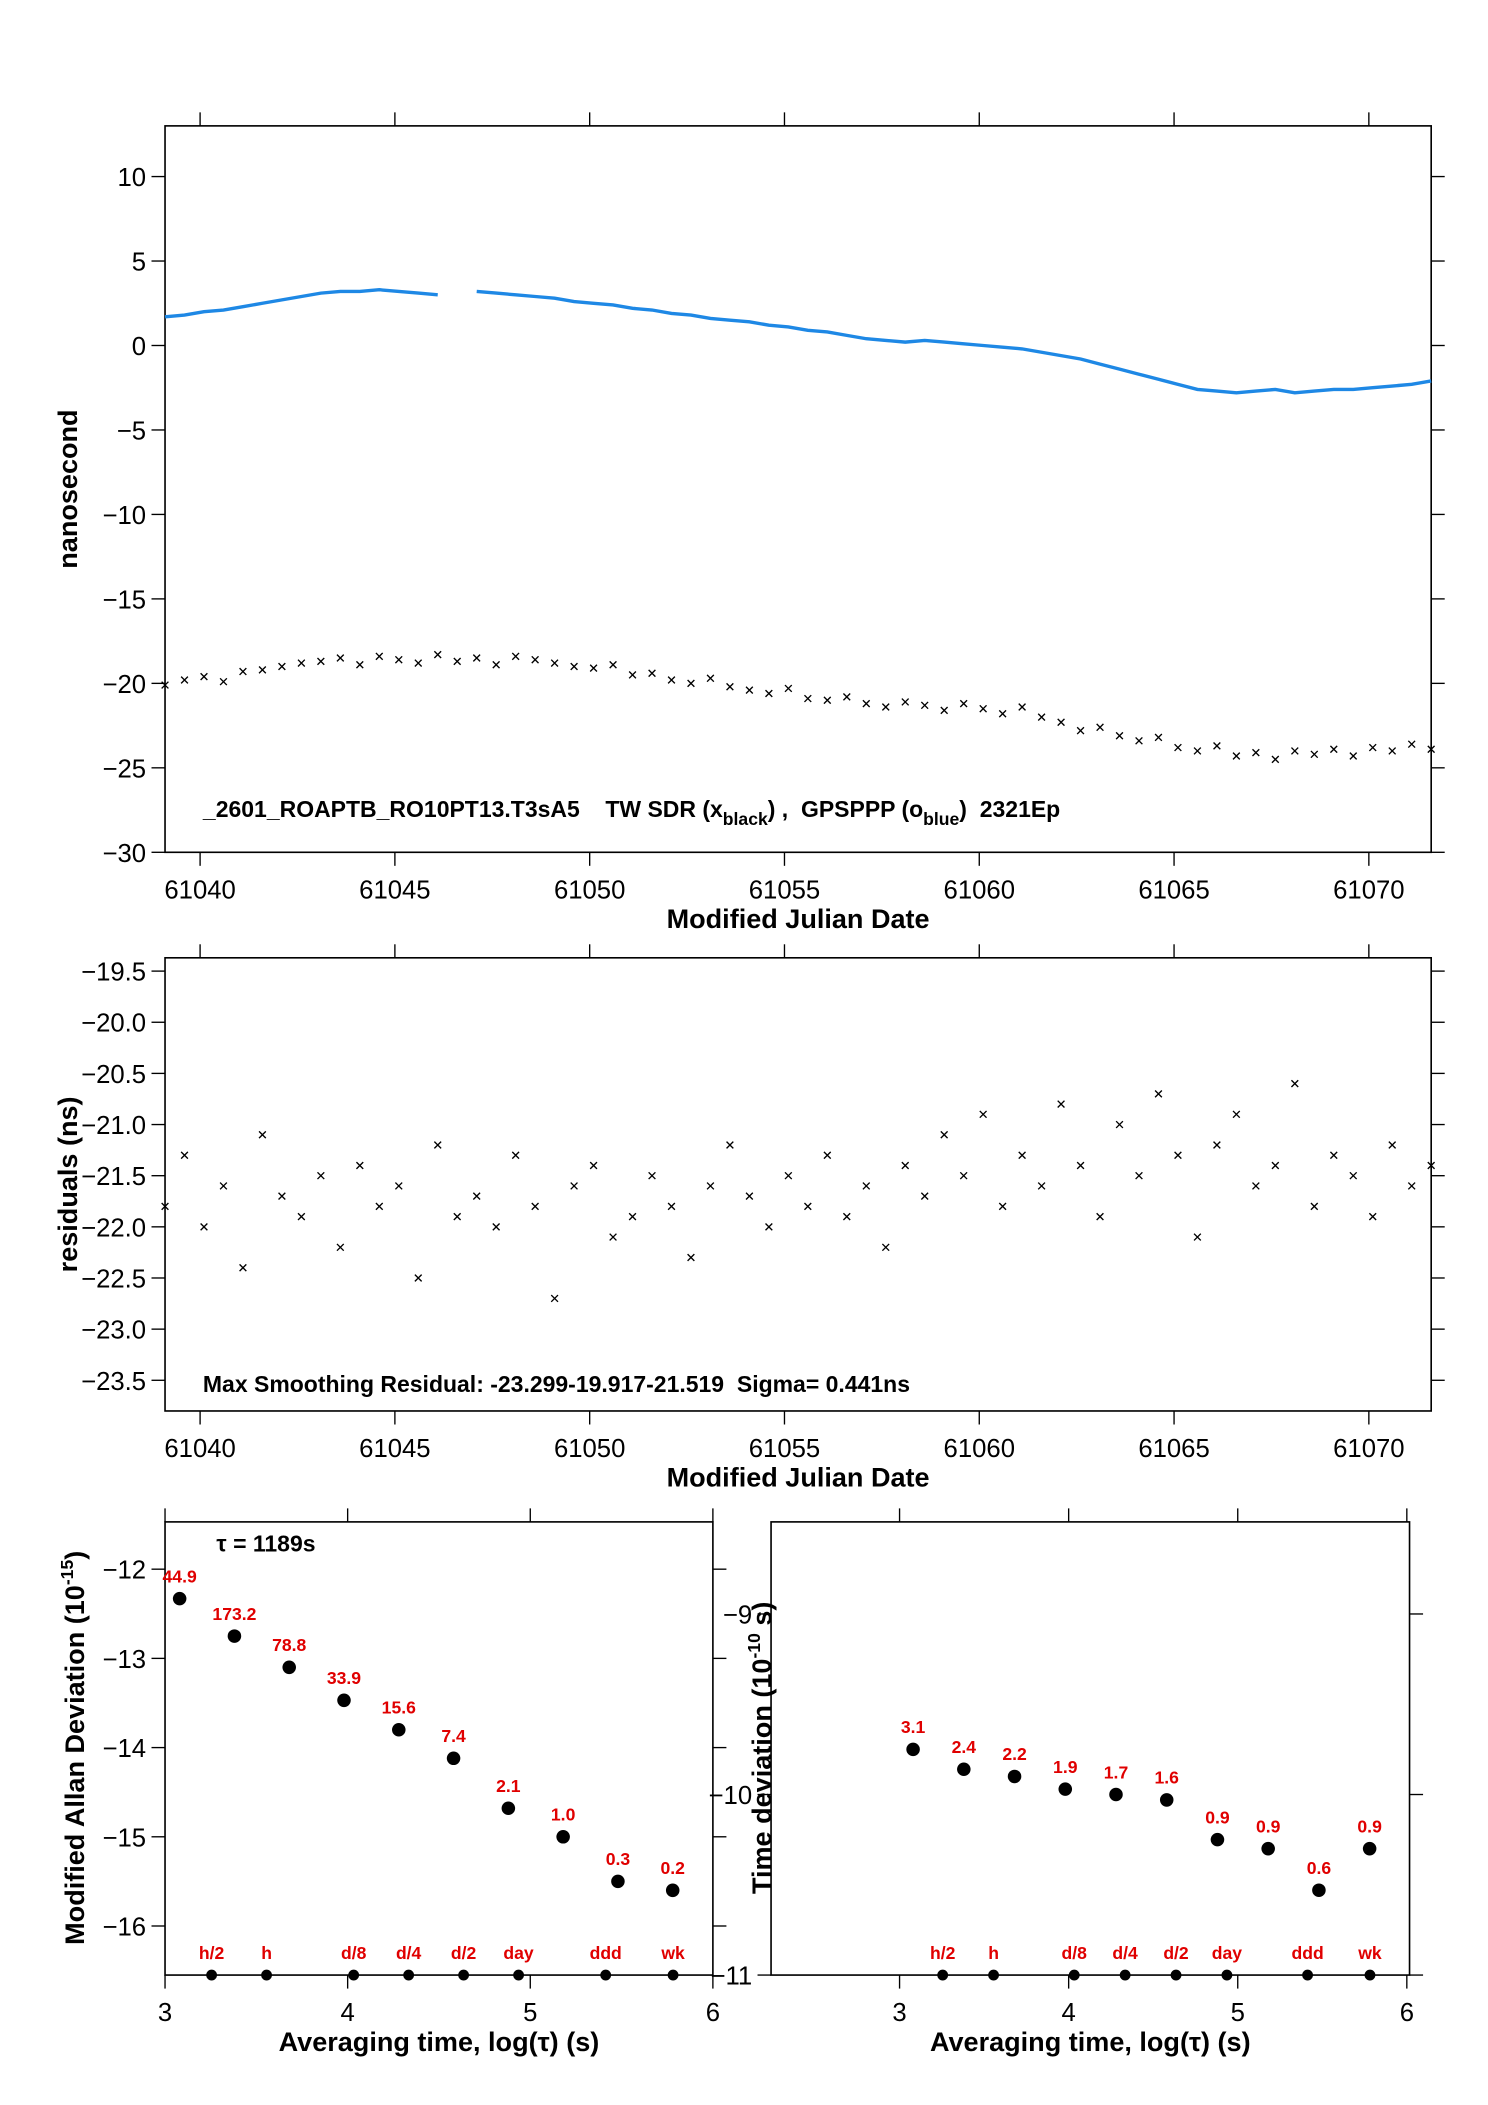  What do you see at coordinates (409, 1953) in the screenshot?
I see `marker-label: d/4` at bounding box center [409, 1953].